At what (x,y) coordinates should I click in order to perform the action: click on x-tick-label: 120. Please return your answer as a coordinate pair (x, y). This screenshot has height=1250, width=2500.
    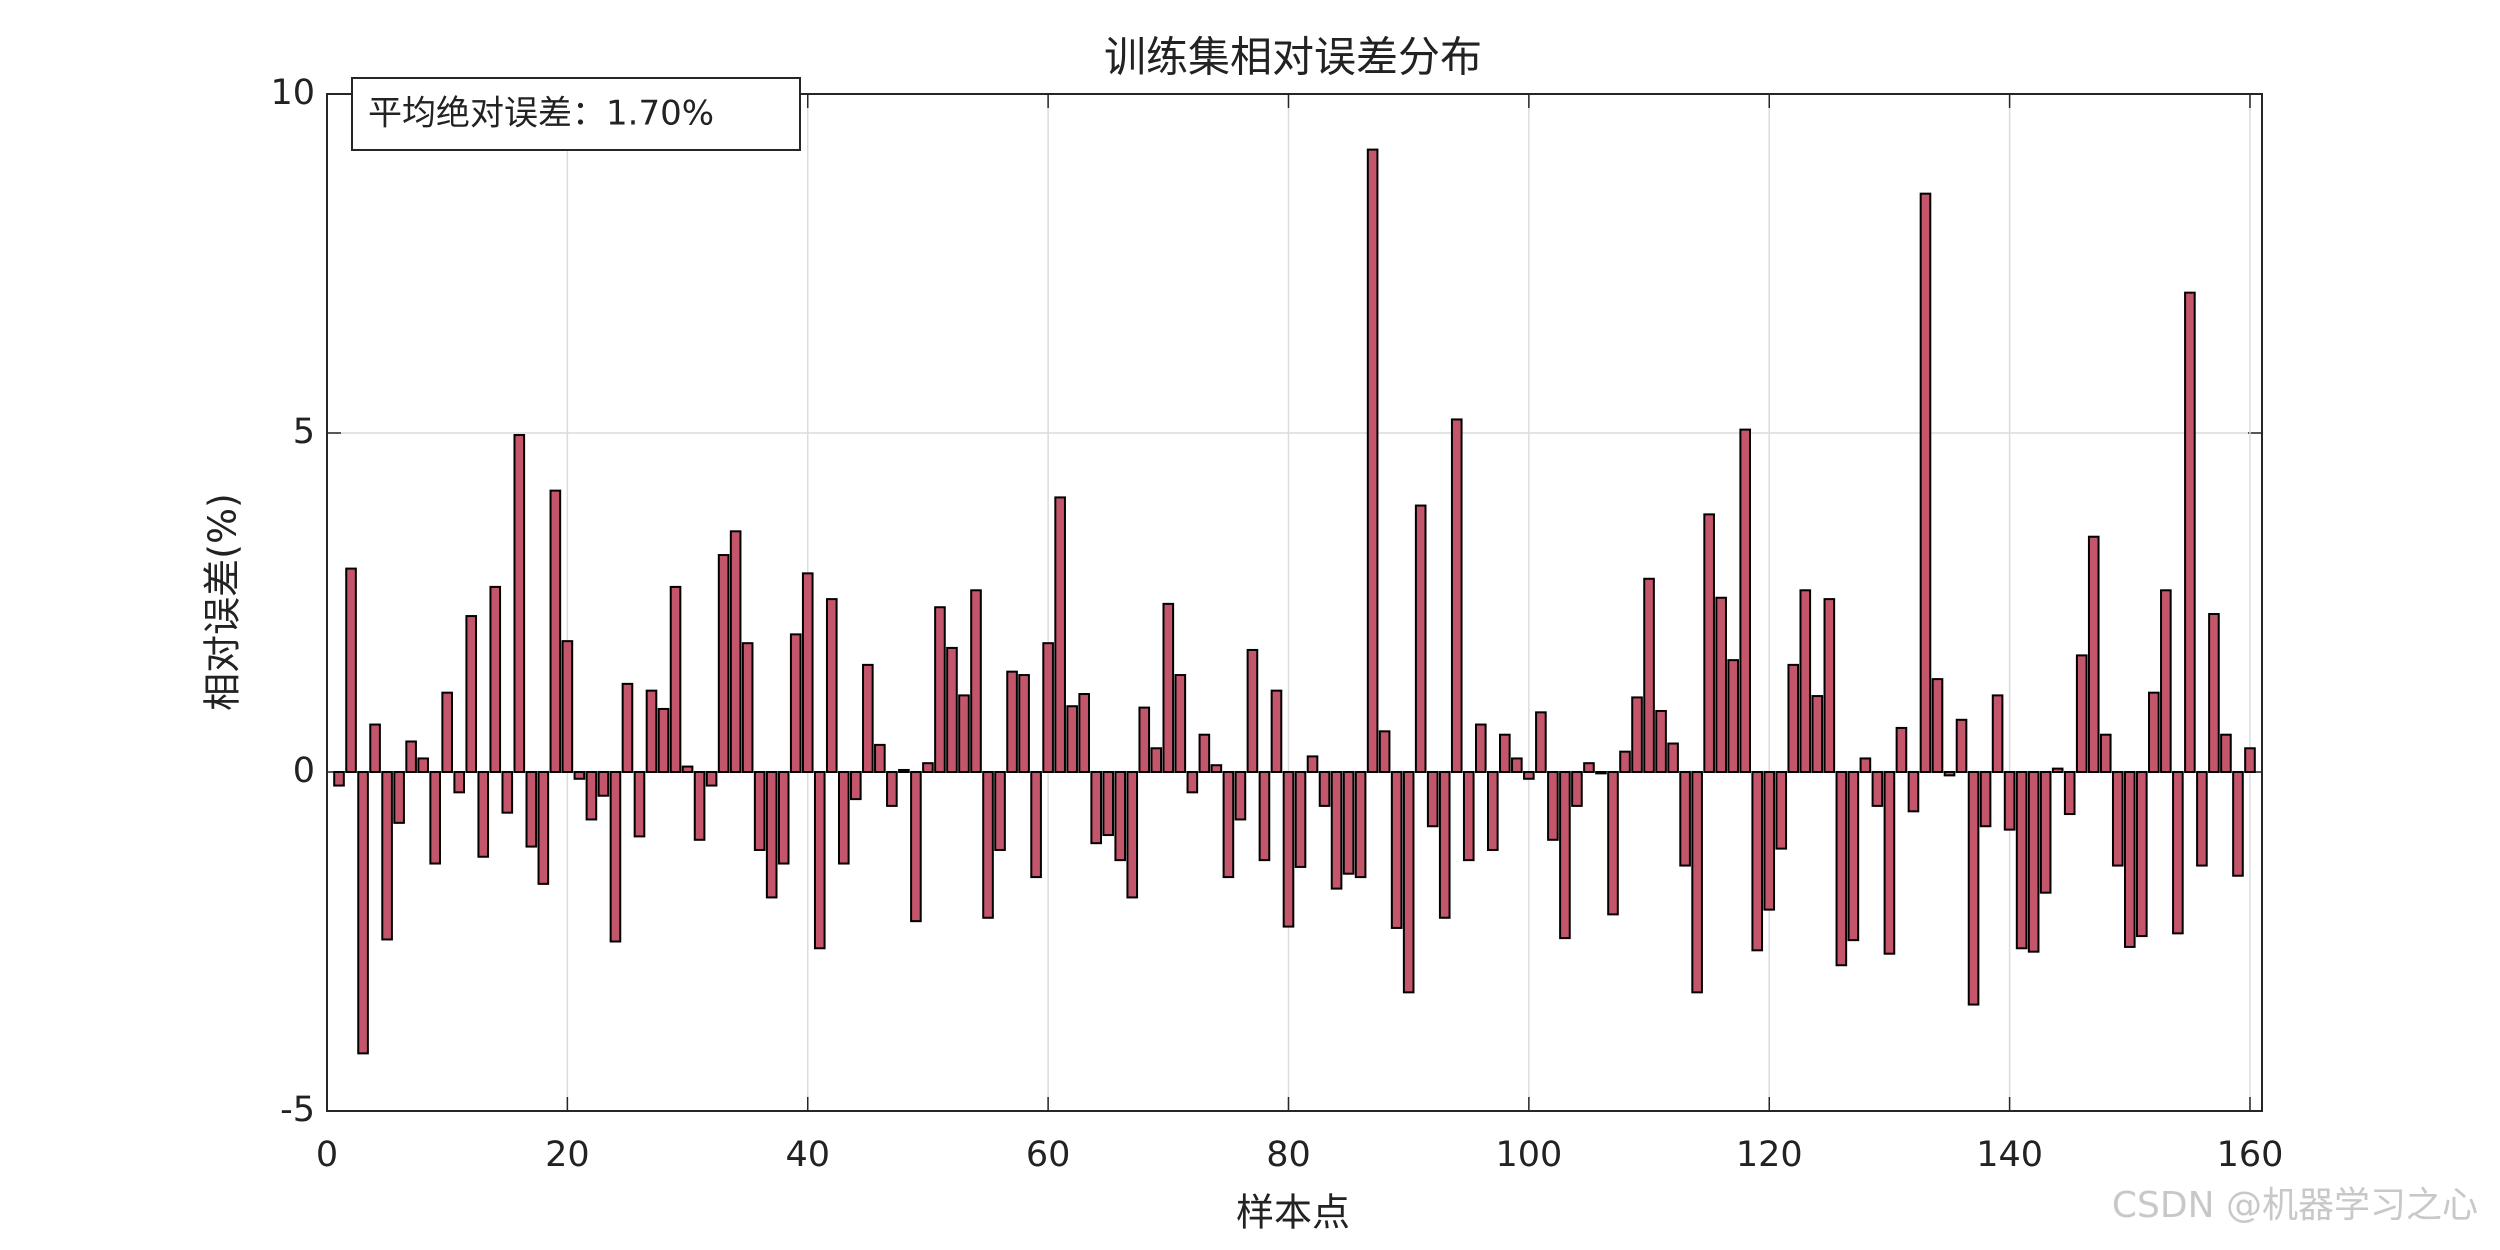
    Looking at the image, I should click on (1769, 1155).